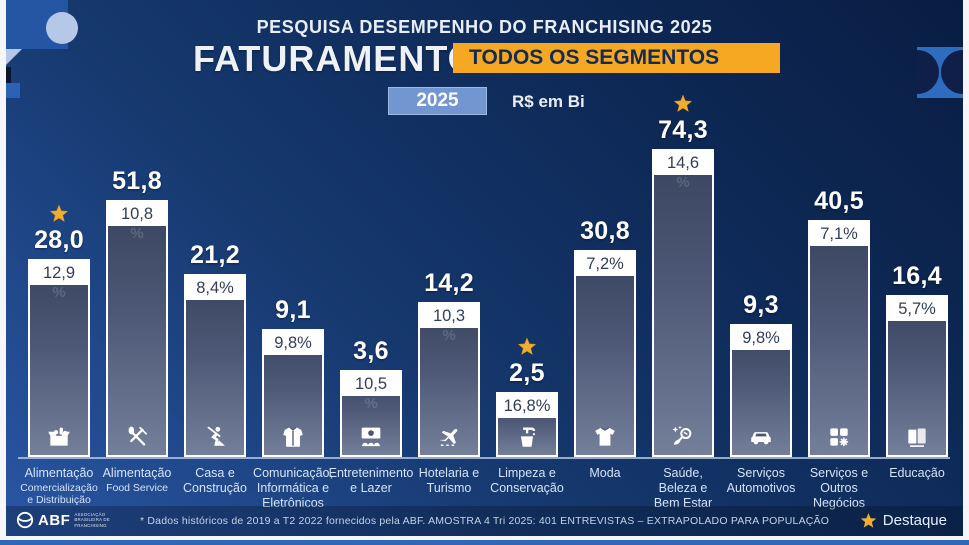 The image size is (969, 545). What do you see at coordinates (839, 338) in the screenshot?
I see `bar: 7,1%` at bounding box center [839, 338].